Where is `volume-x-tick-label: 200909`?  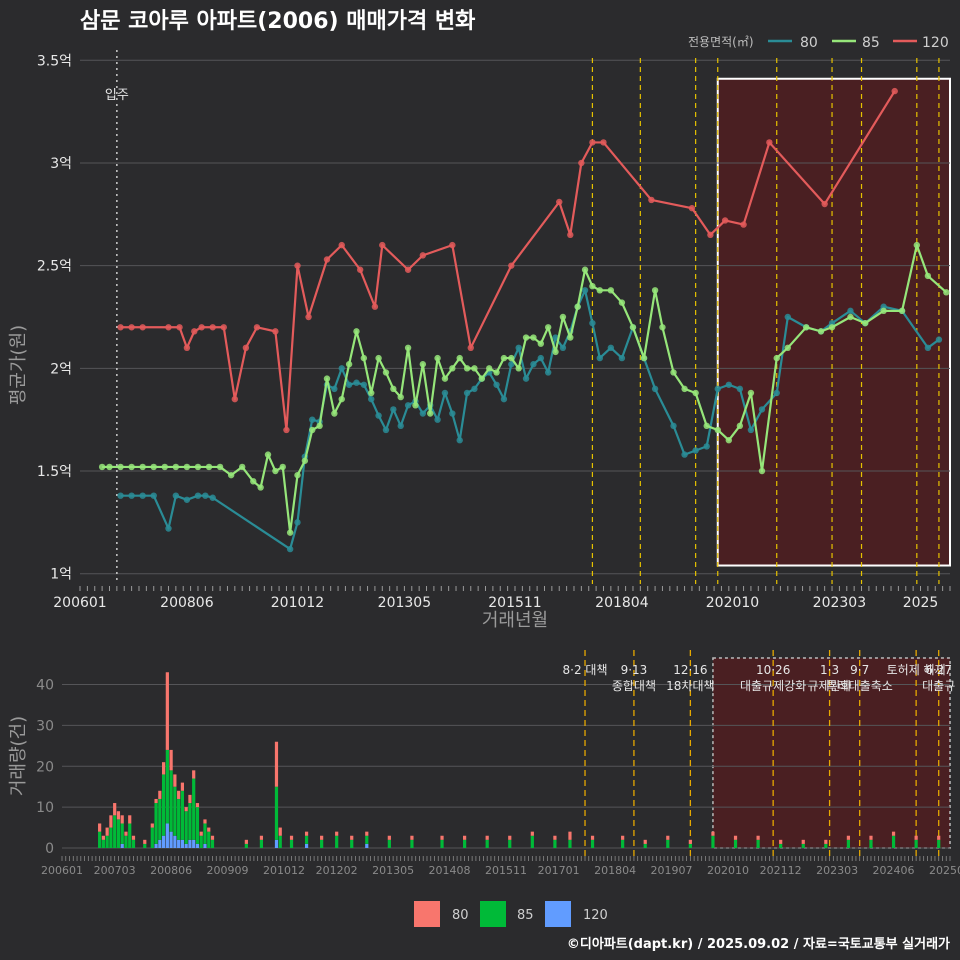
volume-x-tick-label: 200909 is located at coordinates (228, 870).